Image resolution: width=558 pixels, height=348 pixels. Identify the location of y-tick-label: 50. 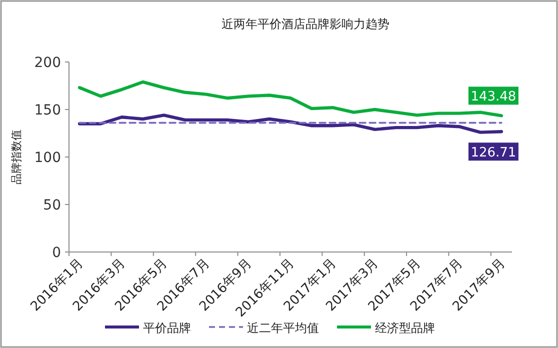
(52, 206).